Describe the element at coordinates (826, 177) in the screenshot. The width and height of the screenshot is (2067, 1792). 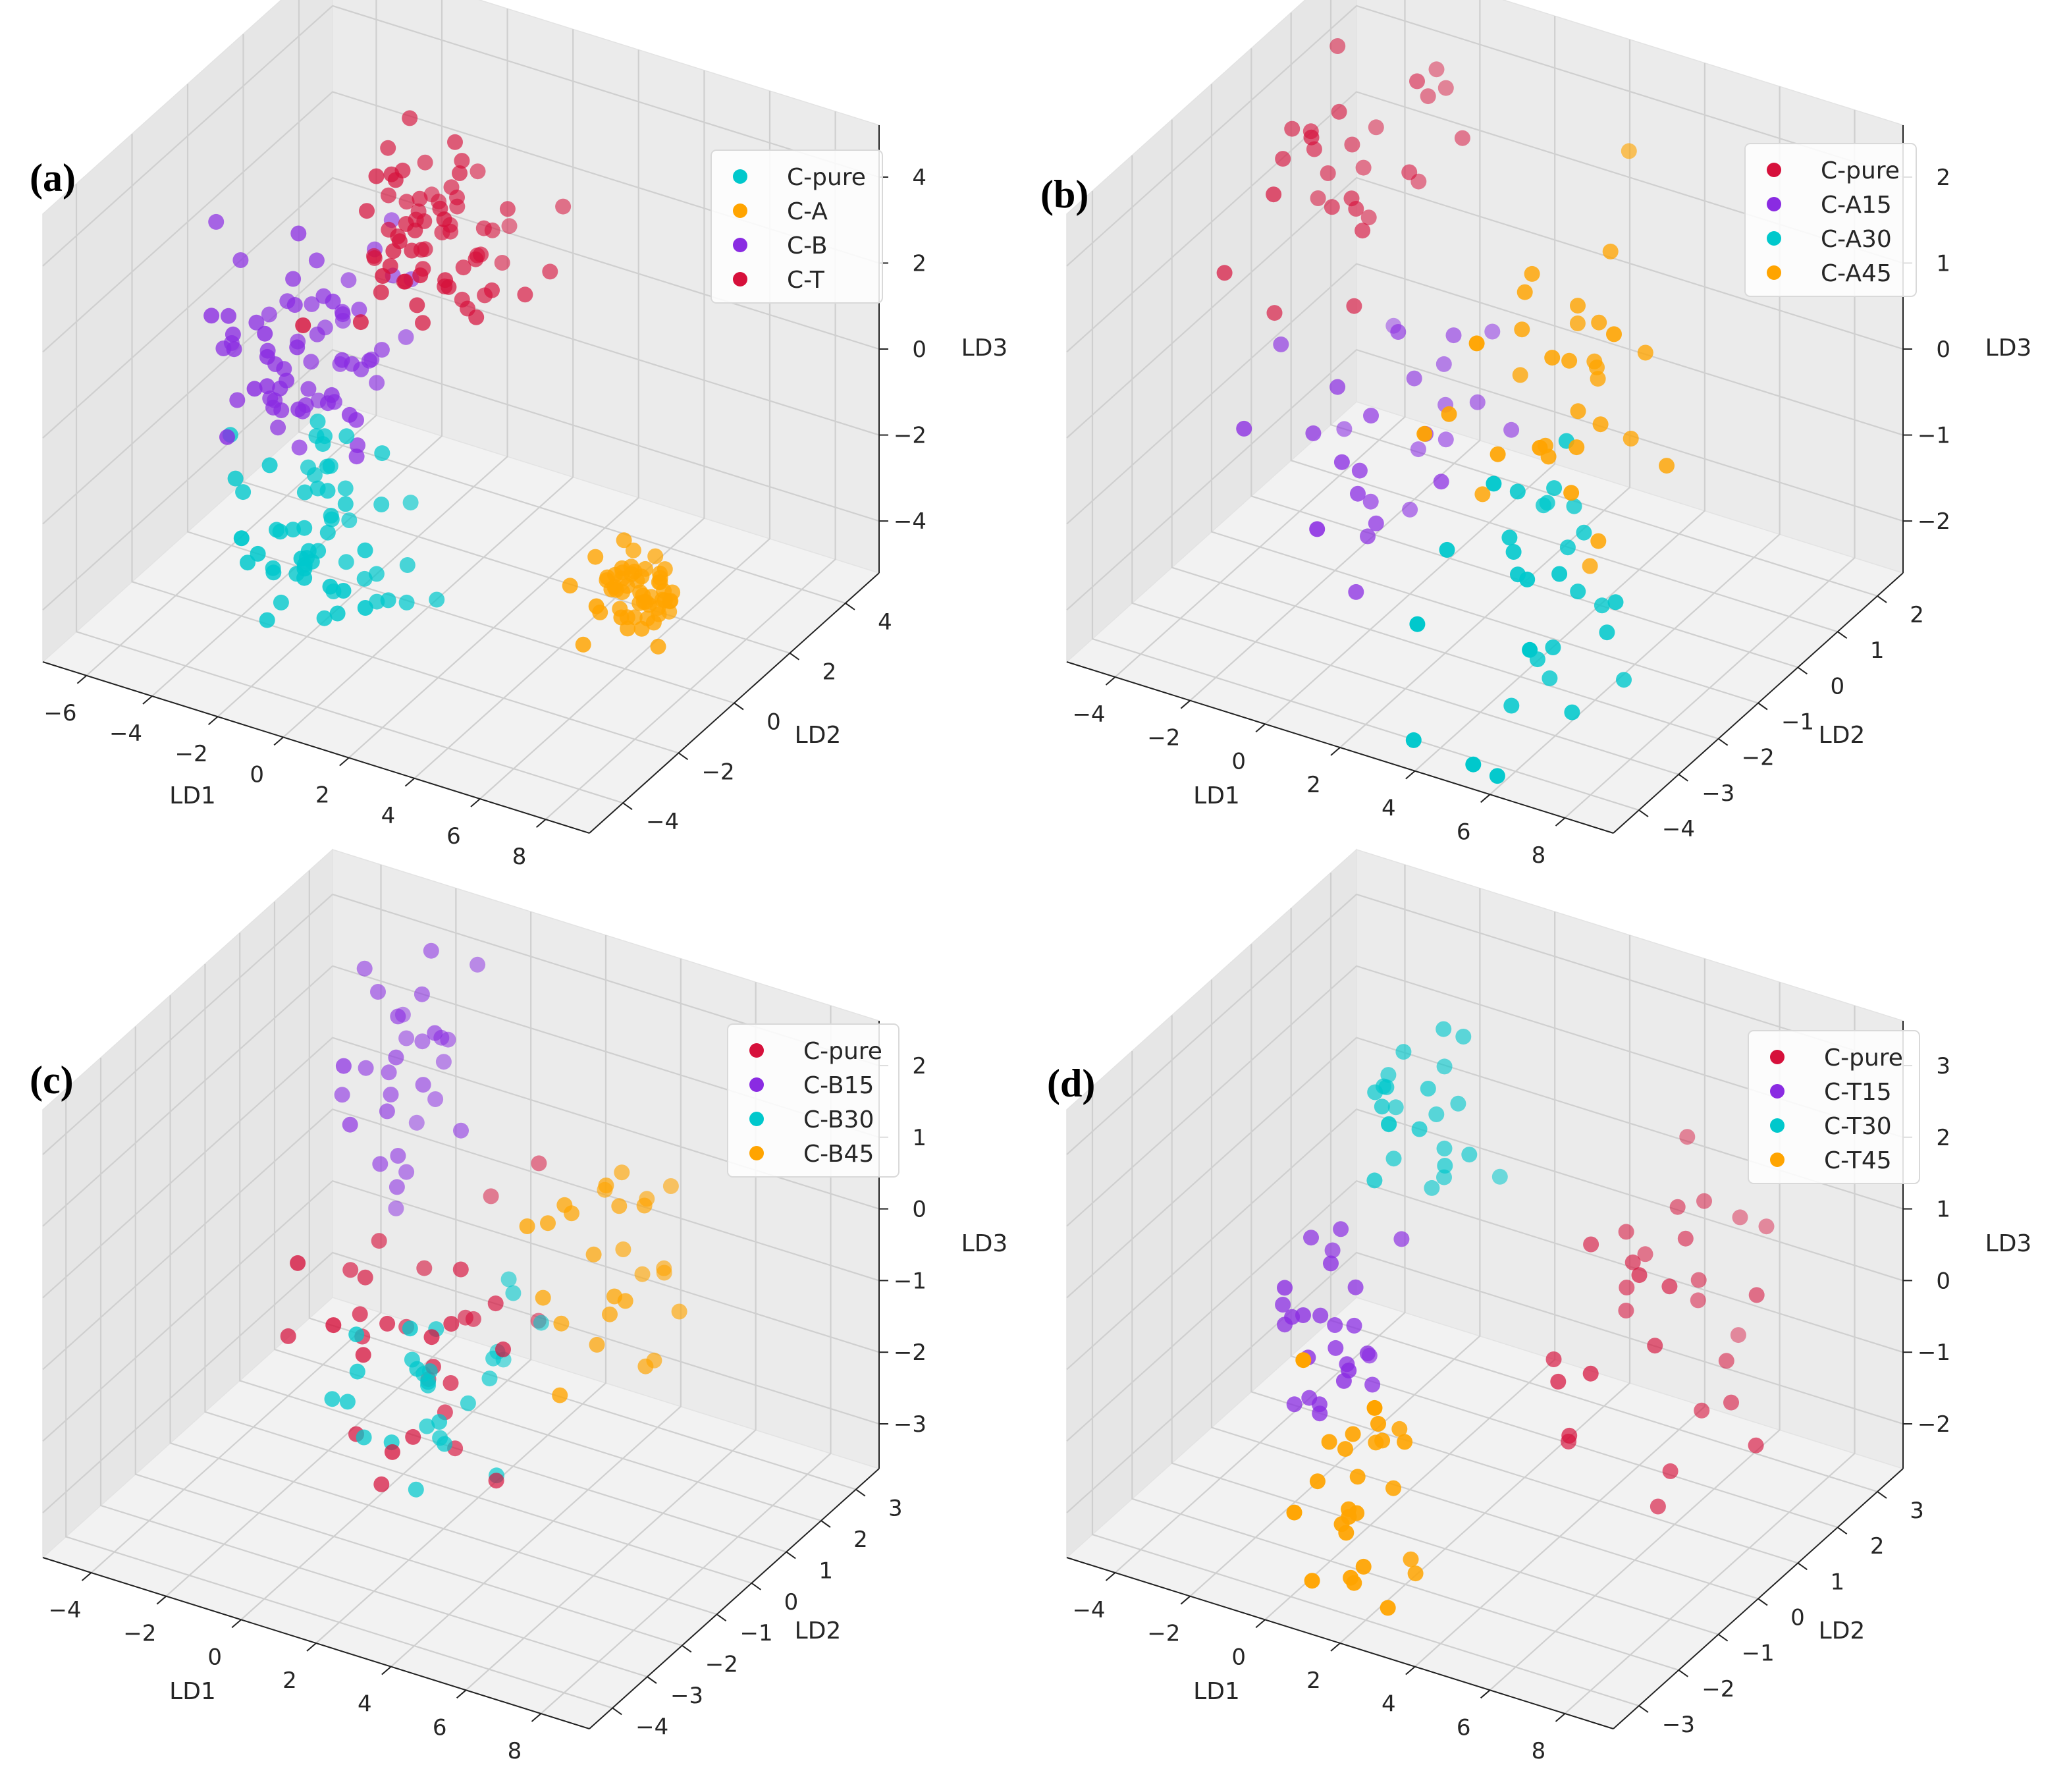
I see `legend-entry: C-pure` at that location.